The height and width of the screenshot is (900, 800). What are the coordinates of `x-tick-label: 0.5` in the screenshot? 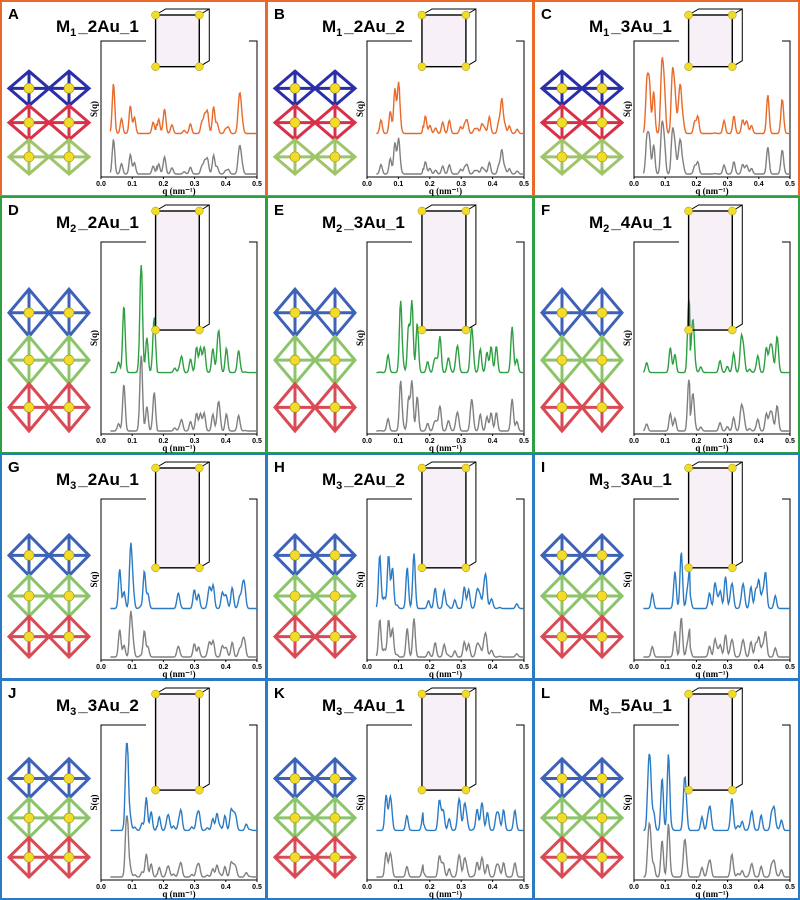 It's located at (524, 184).